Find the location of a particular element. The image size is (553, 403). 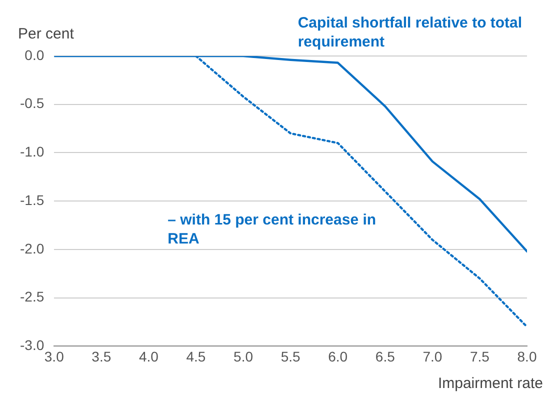

x-tick-label: 4.0 is located at coordinates (148, 356).